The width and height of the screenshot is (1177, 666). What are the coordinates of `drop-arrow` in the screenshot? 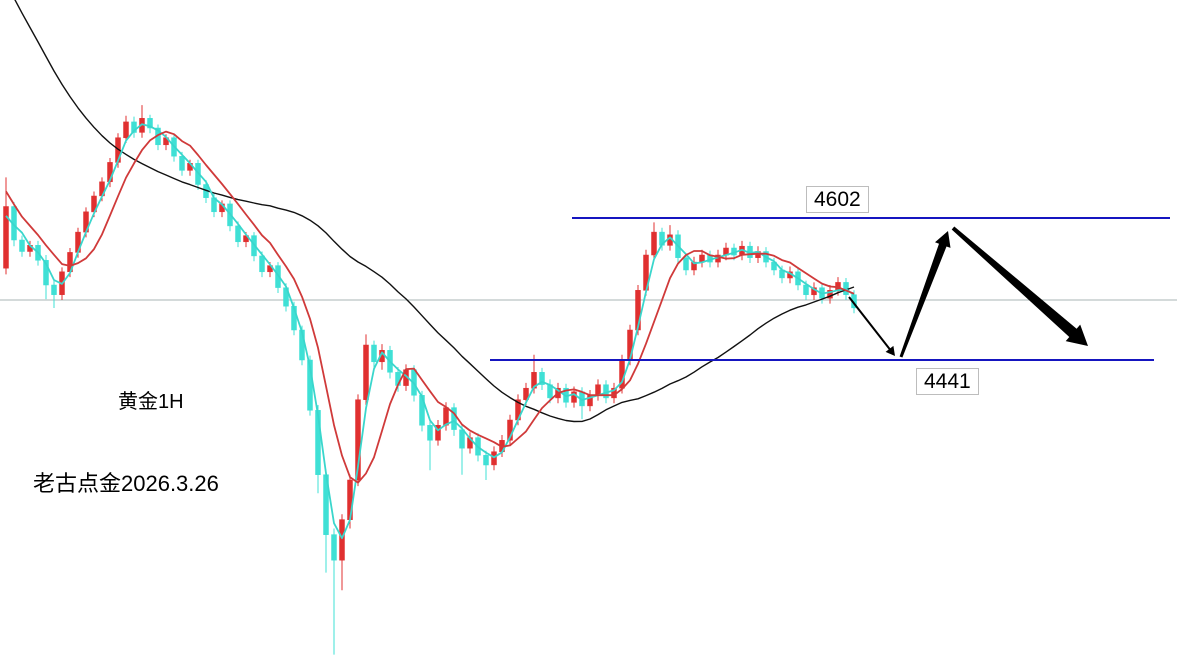 It's located at (1019, 286).